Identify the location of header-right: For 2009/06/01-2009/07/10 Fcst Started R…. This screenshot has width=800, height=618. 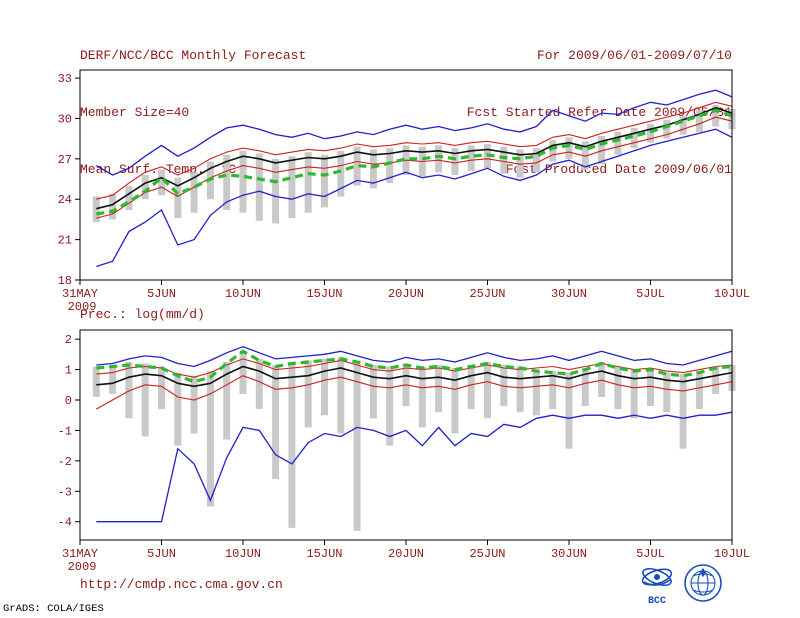
(599, 112).